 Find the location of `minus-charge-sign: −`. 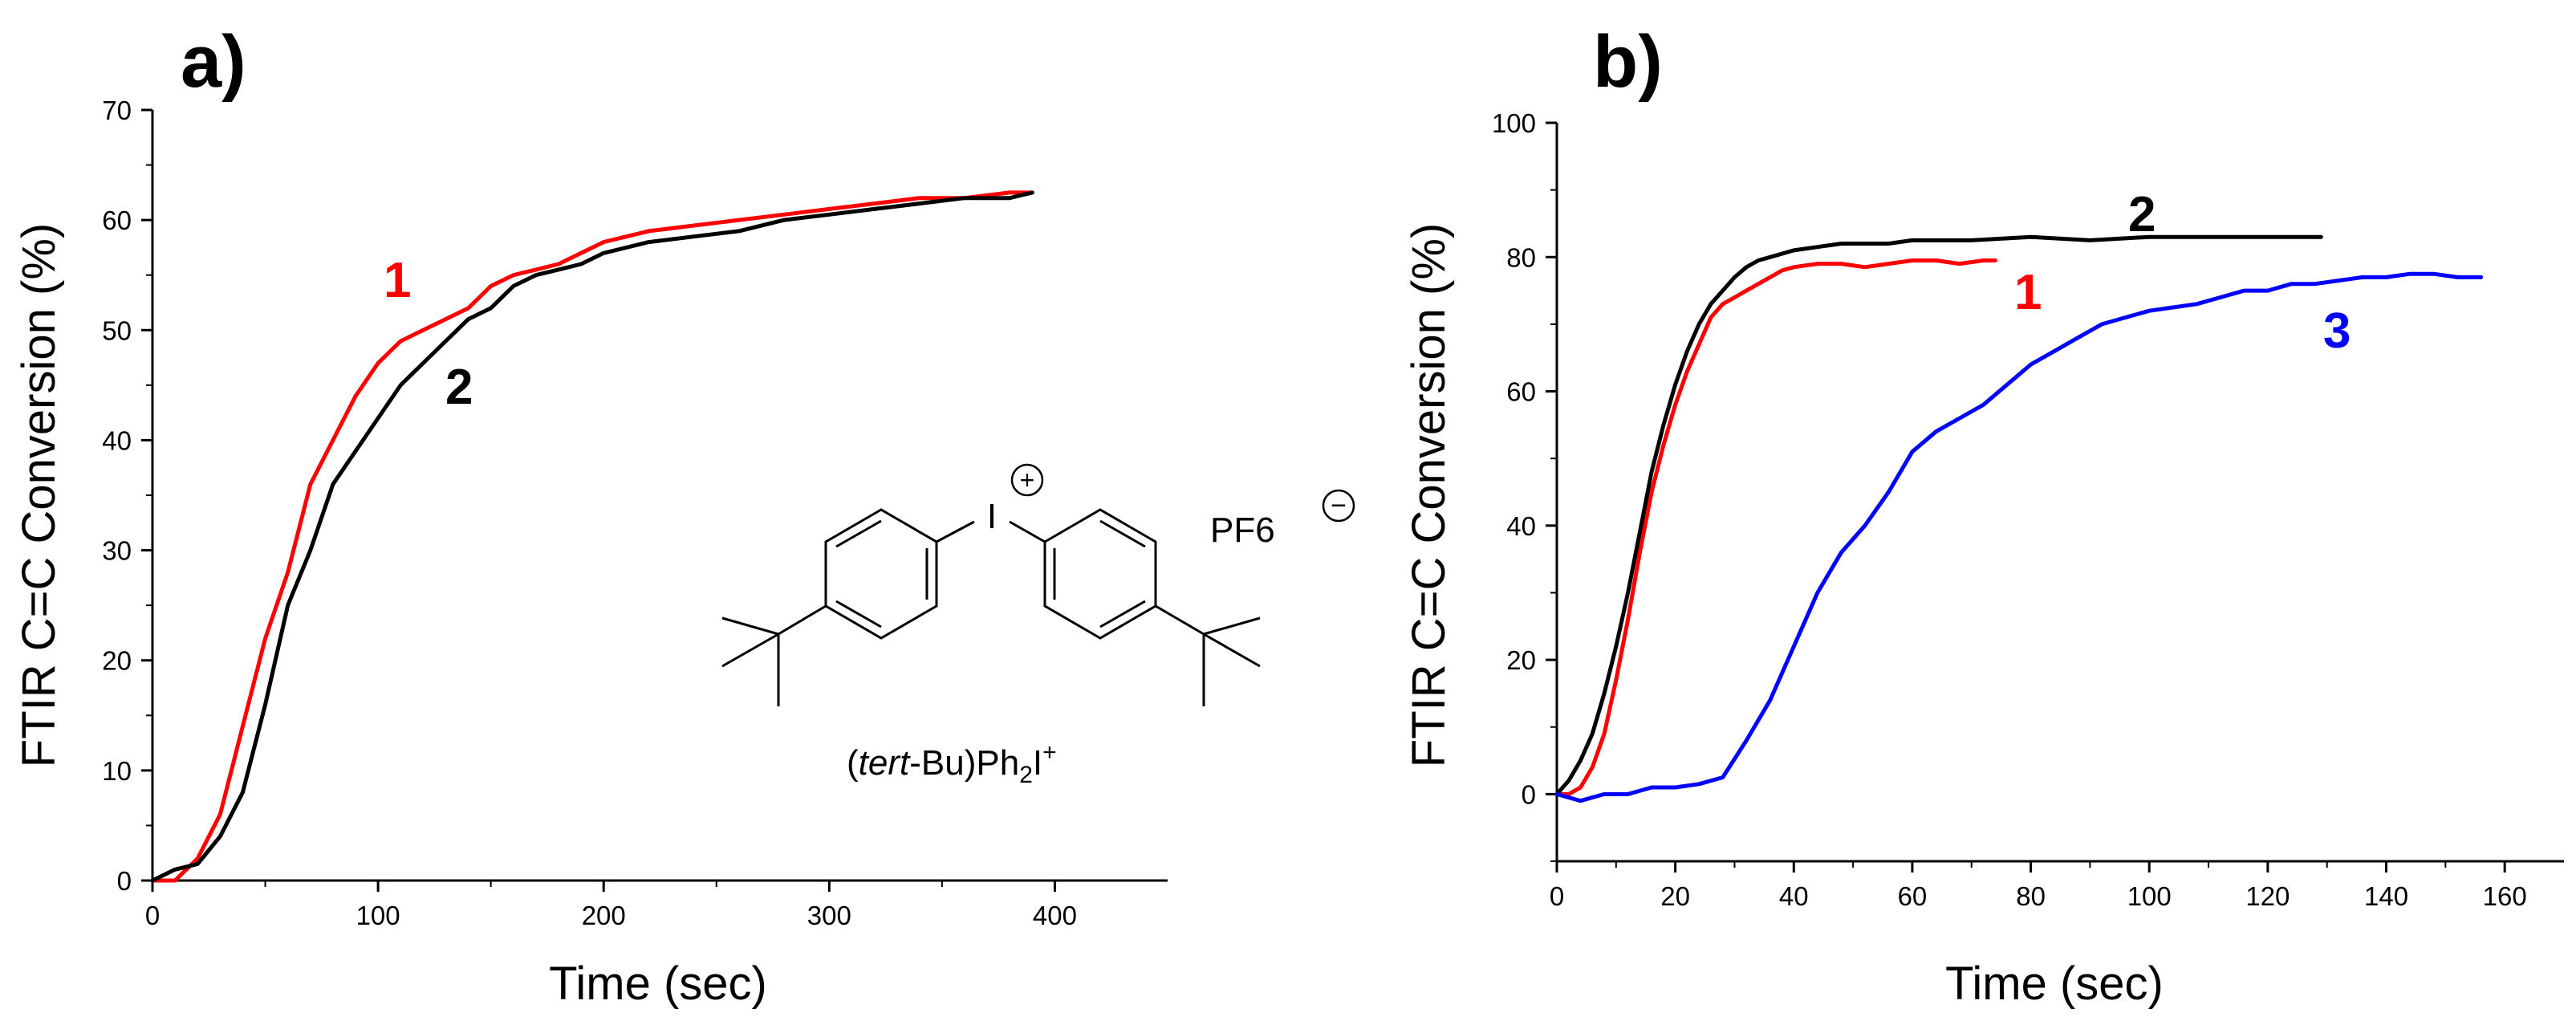

minus-charge-sign: − is located at coordinates (1339, 506).